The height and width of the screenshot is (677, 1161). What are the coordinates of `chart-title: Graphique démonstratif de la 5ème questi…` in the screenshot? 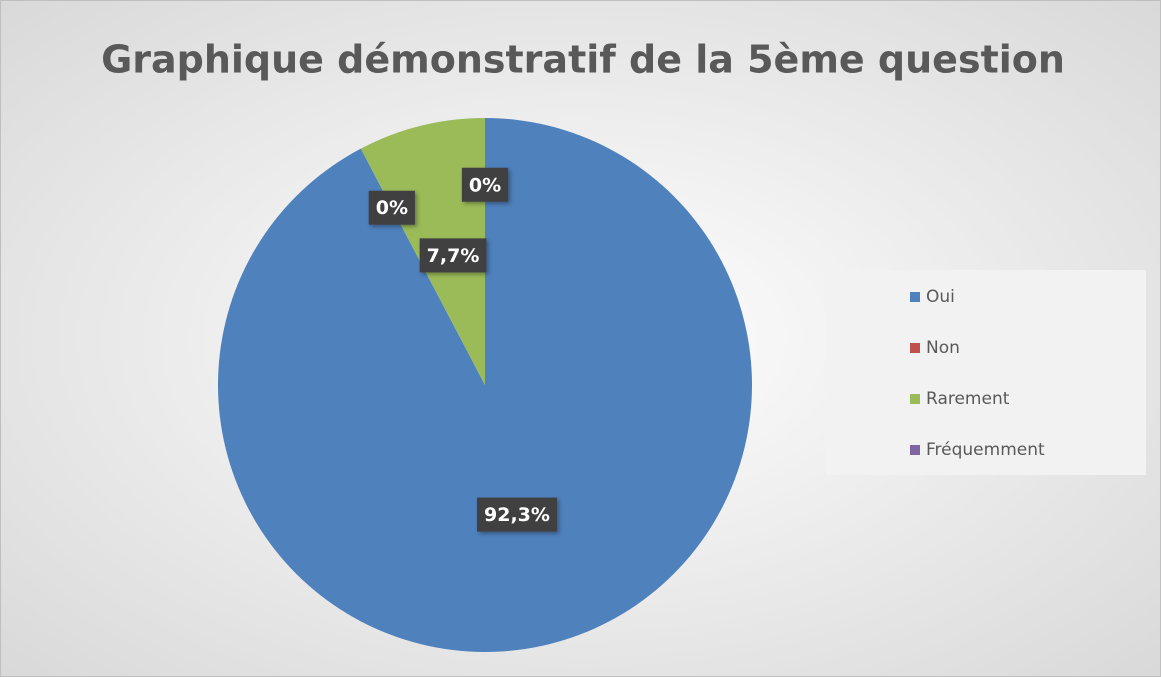 It's located at (583, 60).